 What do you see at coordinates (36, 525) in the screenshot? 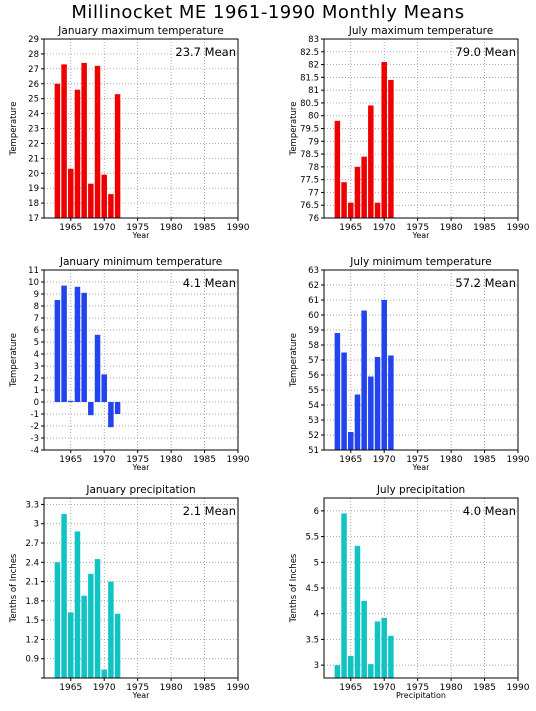
I see `y-tick-label: 3` at bounding box center [36, 525].